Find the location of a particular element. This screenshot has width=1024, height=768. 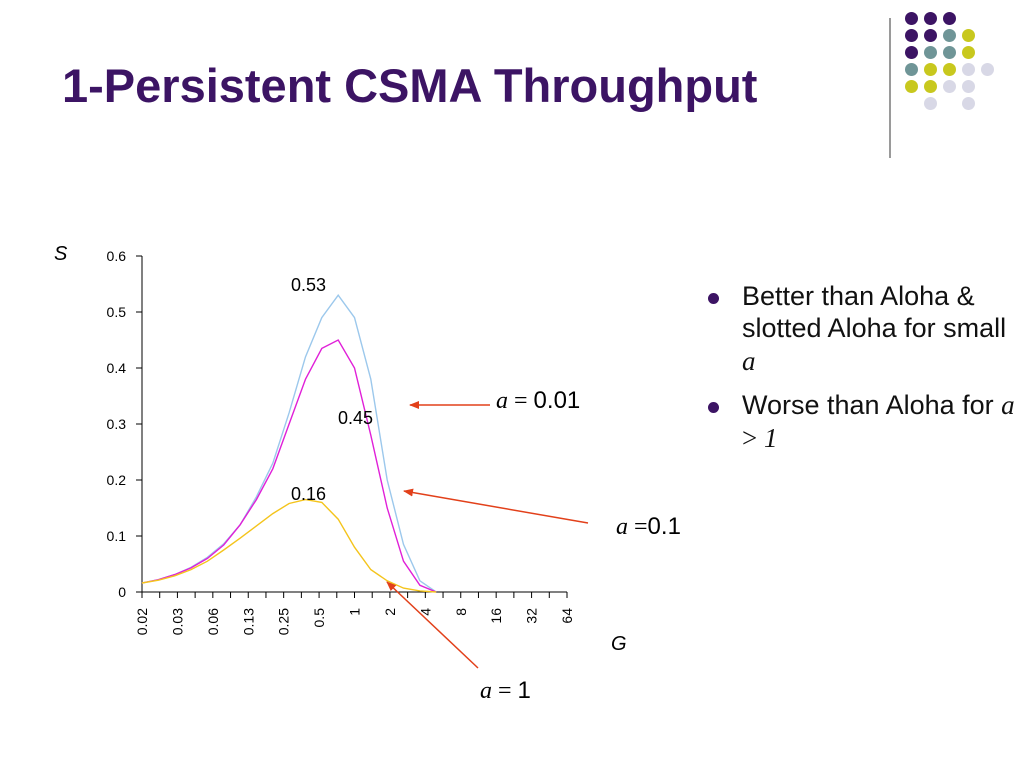

x-tick-label: 4 is located at coordinates (425, 612).